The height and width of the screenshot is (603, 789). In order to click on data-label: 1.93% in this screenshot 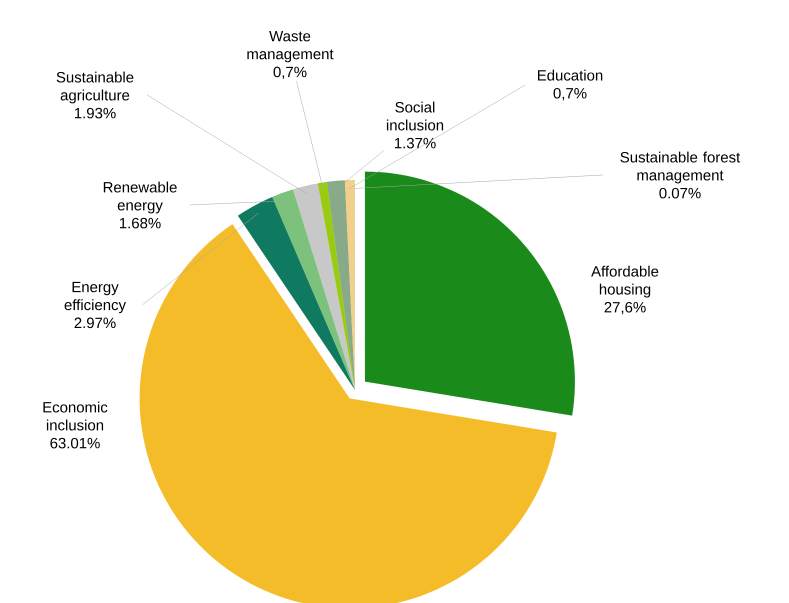, I will do `click(95, 113)`.